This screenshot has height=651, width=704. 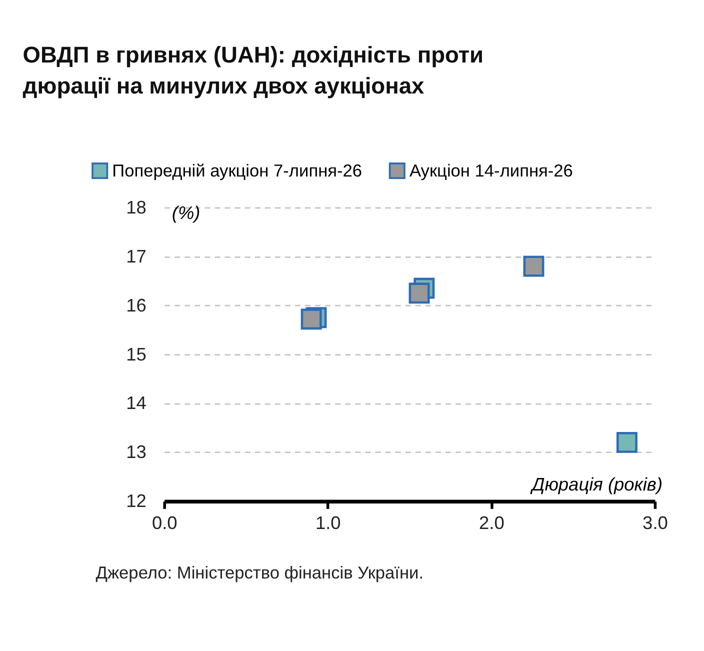 What do you see at coordinates (136, 305) in the screenshot?
I see `y-tick-label: 16` at bounding box center [136, 305].